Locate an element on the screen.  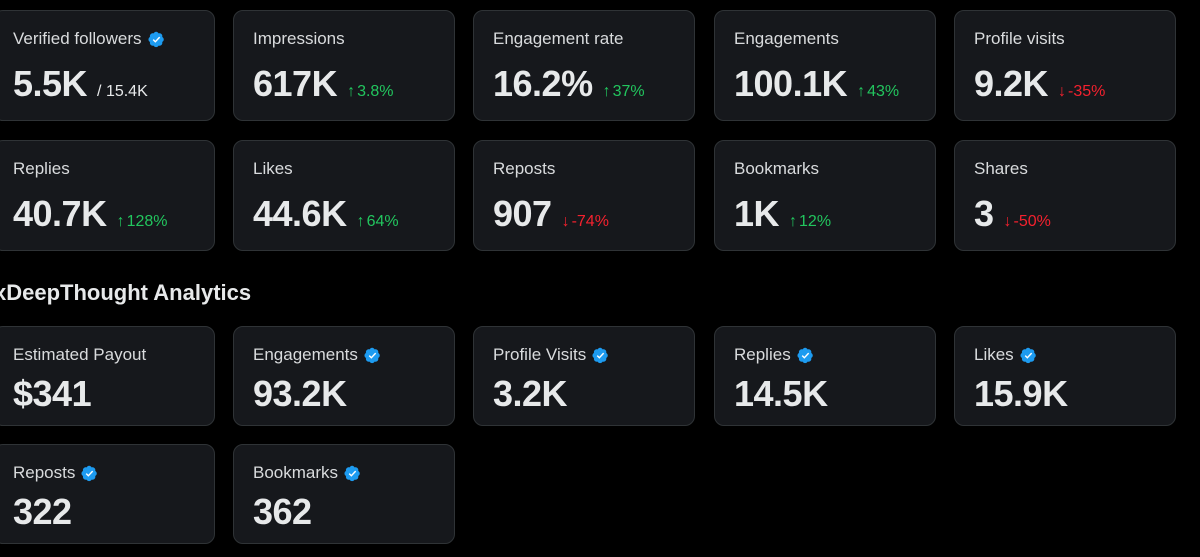
delta-value: 37% is located at coordinates (628, 91).